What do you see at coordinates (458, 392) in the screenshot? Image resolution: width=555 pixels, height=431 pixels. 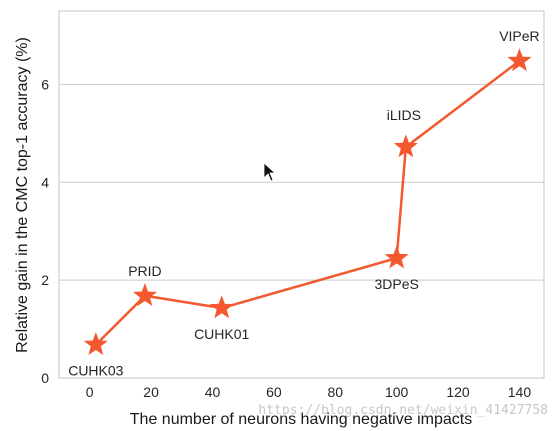 I see `x-tick-label: 120` at bounding box center [458, 392].